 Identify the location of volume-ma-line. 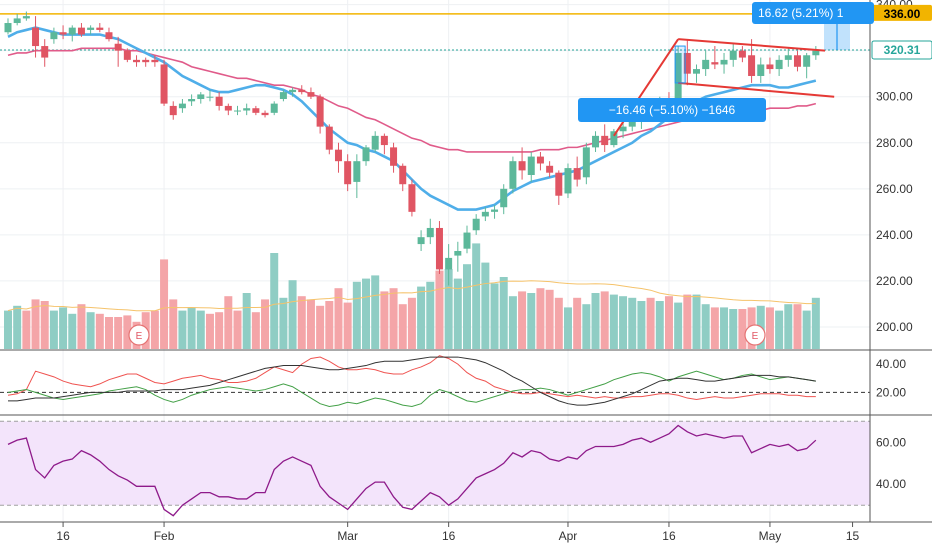
(411, 296).